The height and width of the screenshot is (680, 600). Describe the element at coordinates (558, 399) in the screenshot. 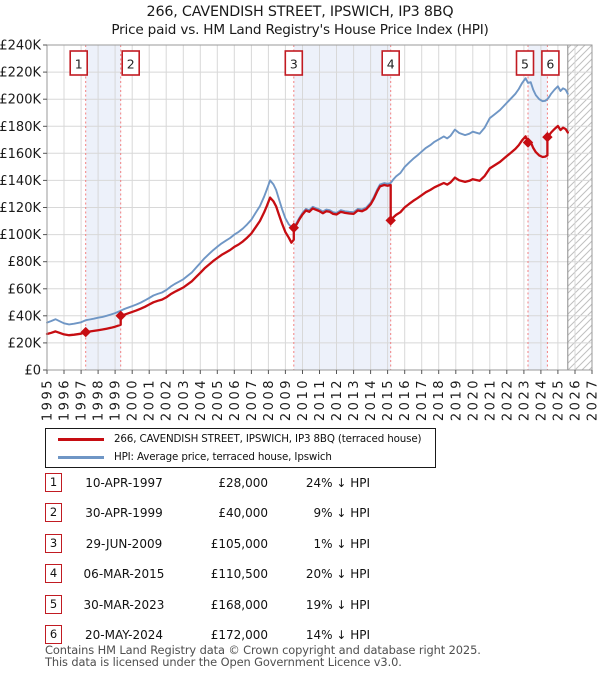

I see `x-tick-label: 2025` at that location.